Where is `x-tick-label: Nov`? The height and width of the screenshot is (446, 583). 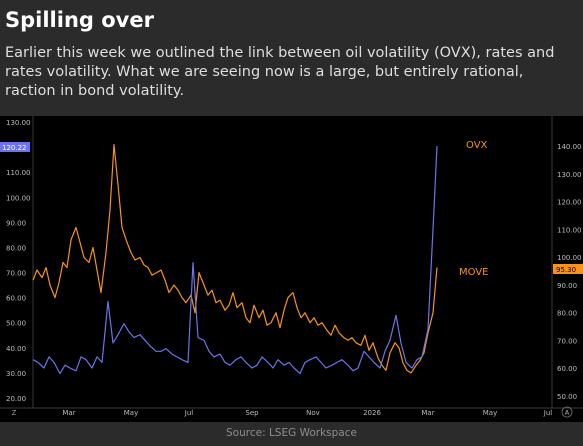 x-tick-label: Nov is located at coordinates (313, 413).